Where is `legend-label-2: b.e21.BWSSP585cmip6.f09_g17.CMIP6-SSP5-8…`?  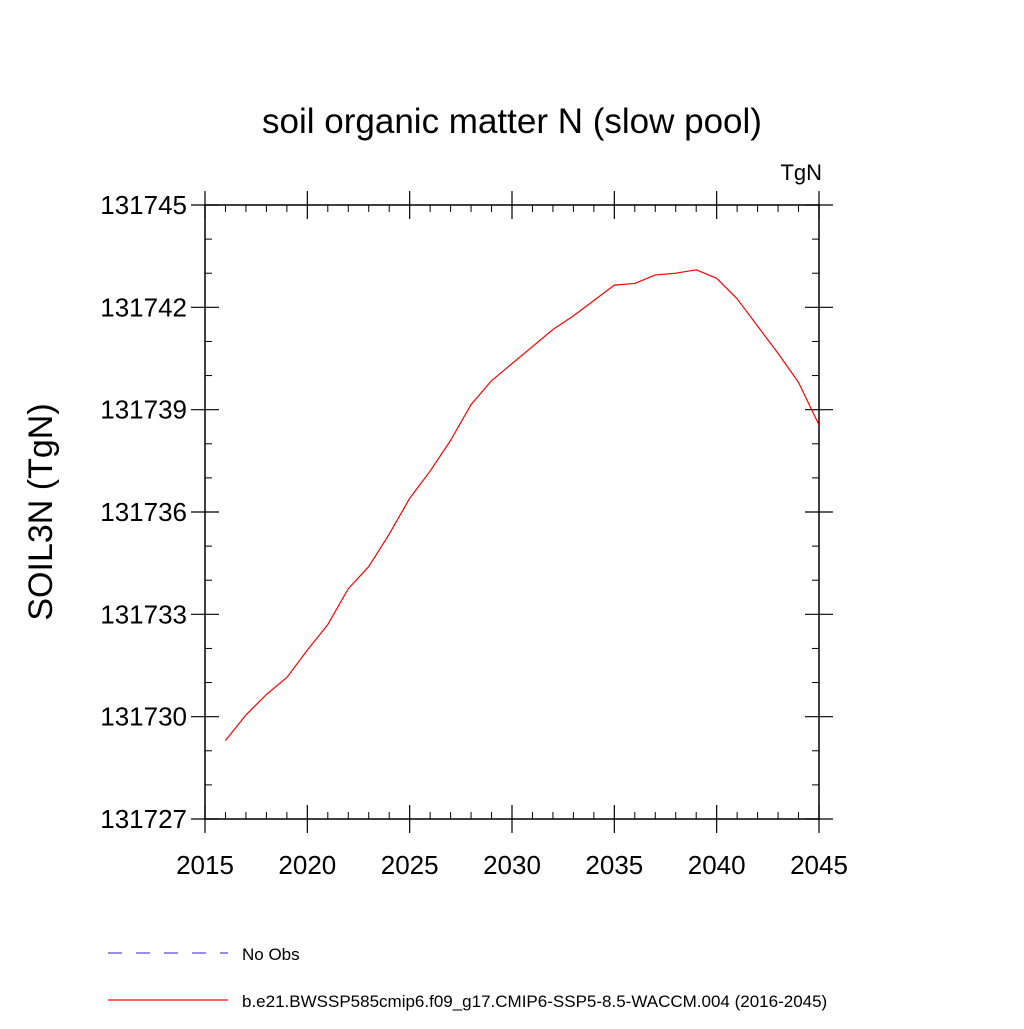 legend-label-2: b.e21.BWSSP585cmip6.f09_g17.CMIP6-SSP5-8… is located at coordinates (534, 1001).